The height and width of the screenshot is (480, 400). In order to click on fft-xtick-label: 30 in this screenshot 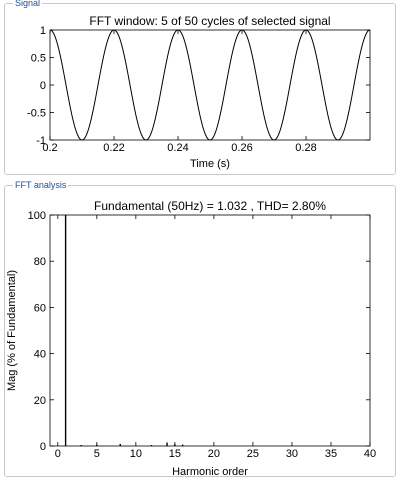, I will do `click(292, 454)`.